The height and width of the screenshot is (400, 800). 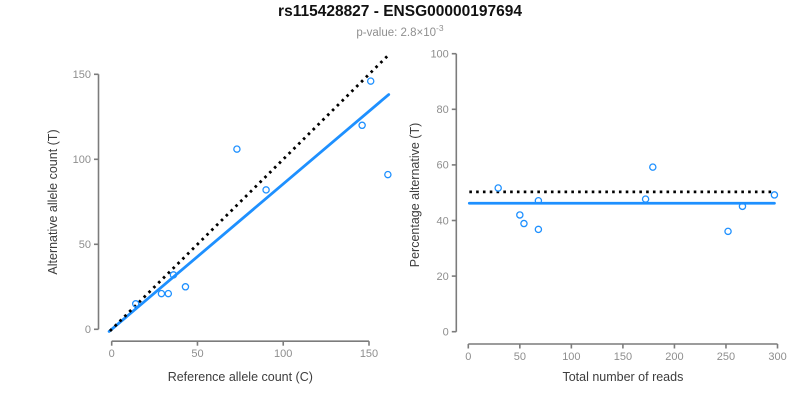 What do you see at coordinates (82, 75) in the screenshot?
I see `y-tick-label: 150` at bounding box center [82, 75].